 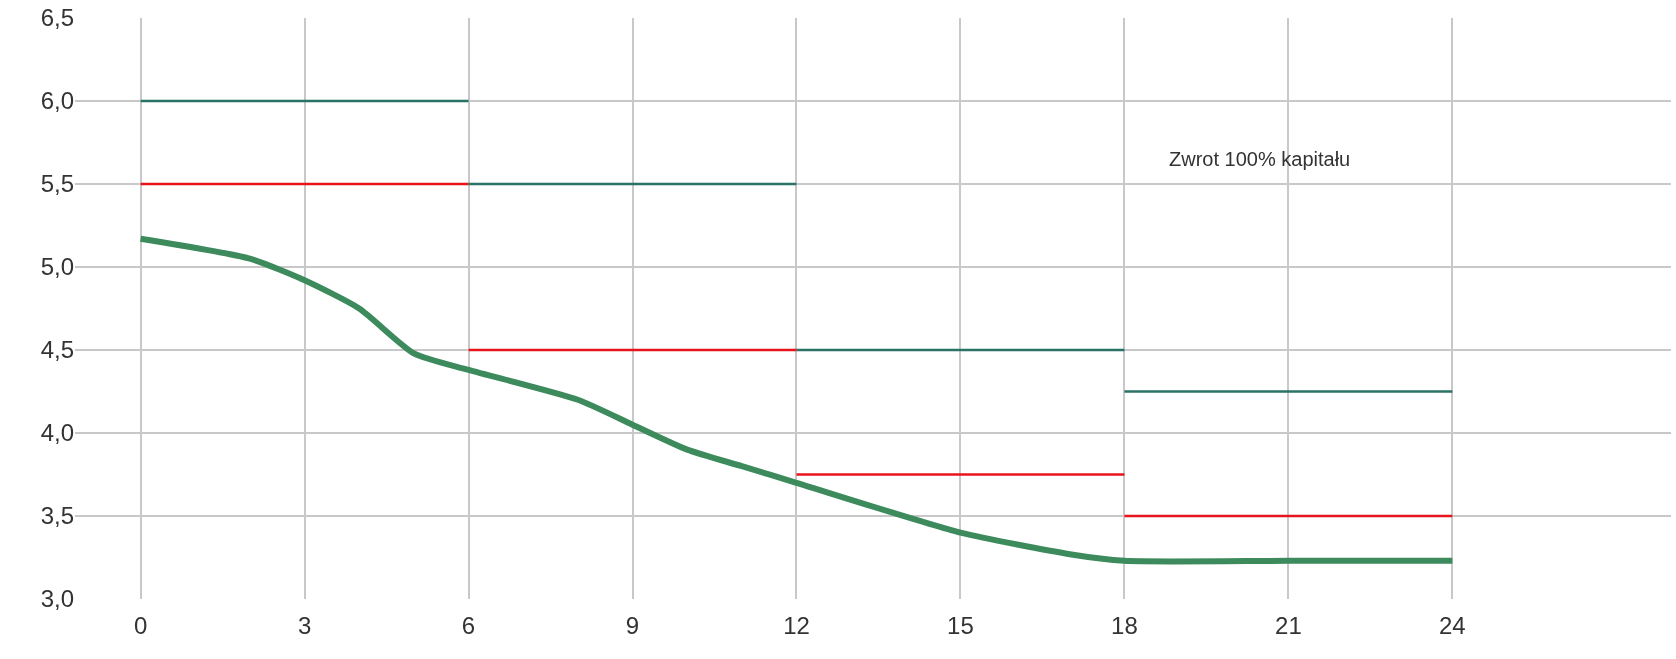 What do you see at coordinates (140, 625) in the screenshot?
I see `x-tick-label: 0` at bounding box center [140, 625].